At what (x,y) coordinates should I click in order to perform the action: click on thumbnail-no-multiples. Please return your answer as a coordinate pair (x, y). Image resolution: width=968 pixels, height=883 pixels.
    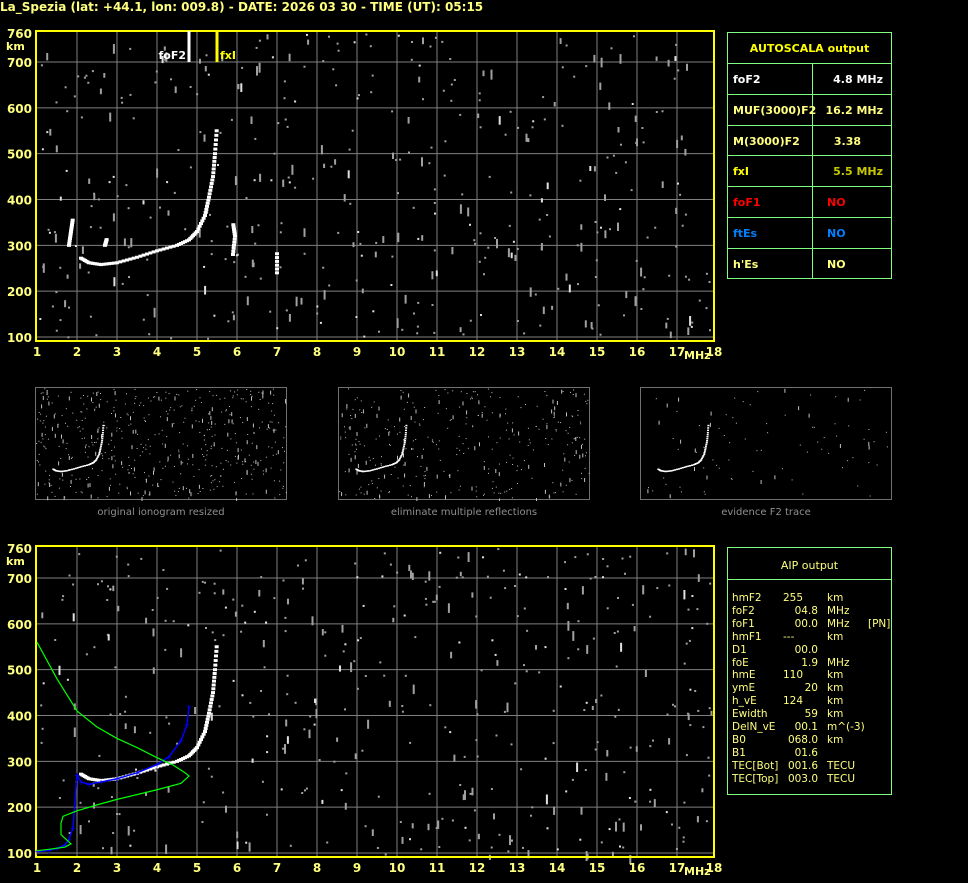
    Looking at the image, I should click on (464, 444).